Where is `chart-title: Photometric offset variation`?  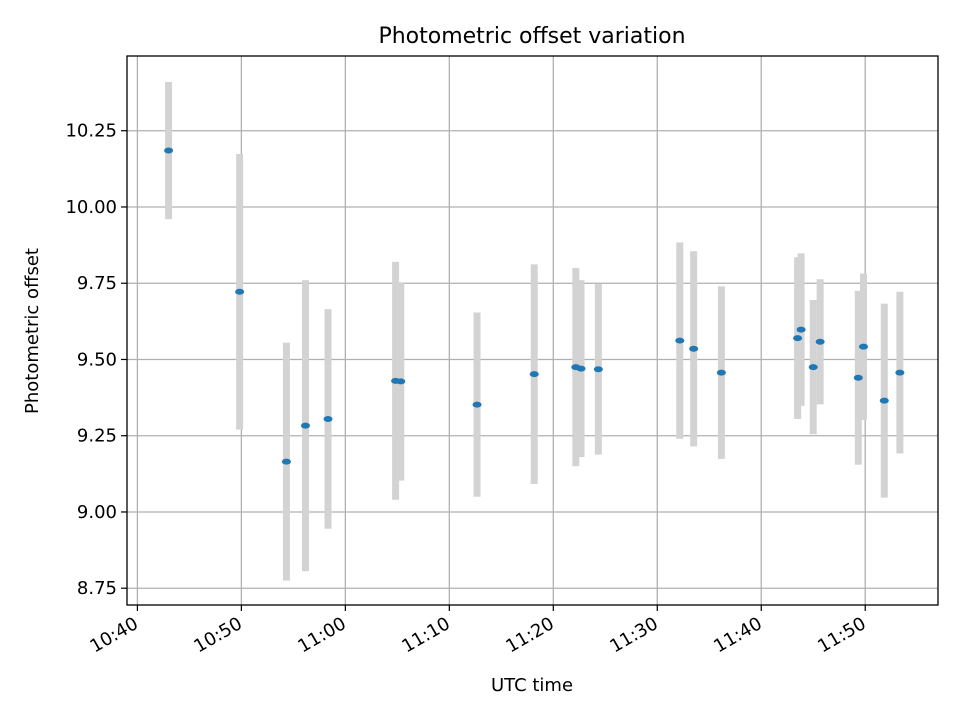
chart-title: Photometric offset variation is located at coordinates (531, 36).